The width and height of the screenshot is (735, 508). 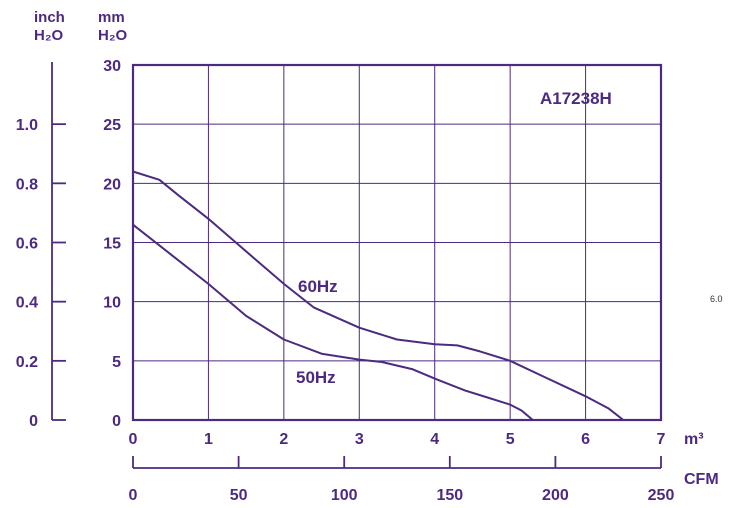 I want to click on y-tick-label: 5, so click(x=116, y=362).